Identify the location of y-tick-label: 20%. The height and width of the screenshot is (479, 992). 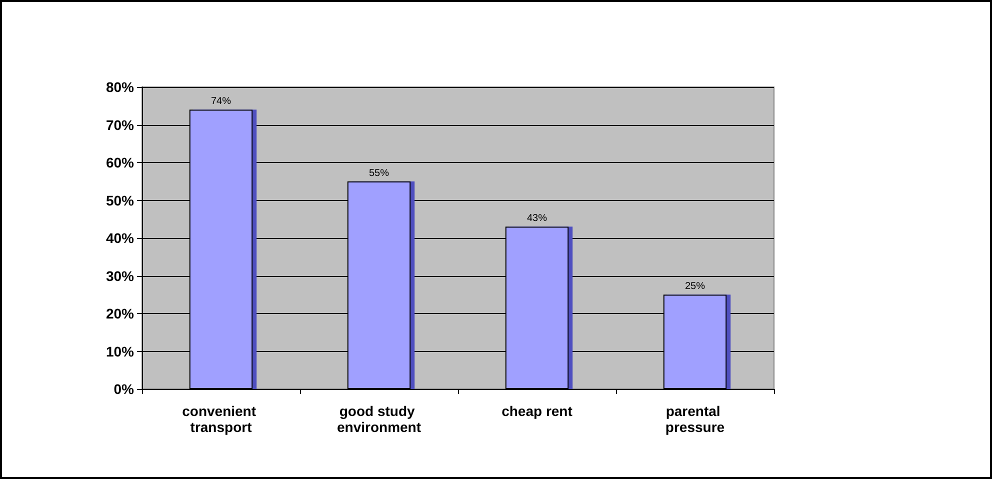
(120, 314).